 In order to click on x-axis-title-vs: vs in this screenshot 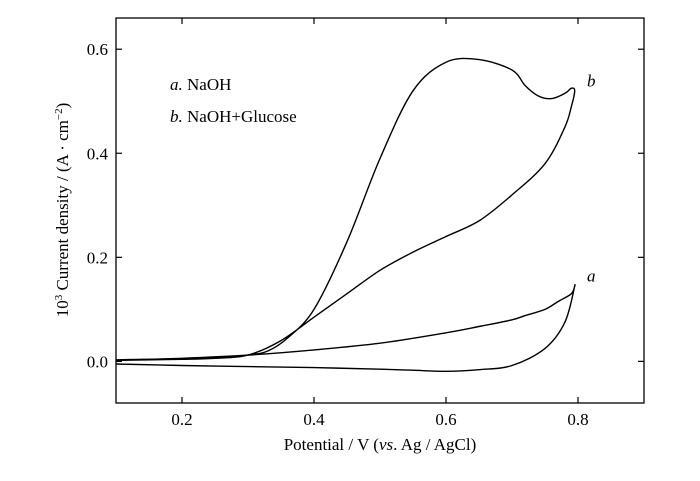, I will do `click(386, 444)`.